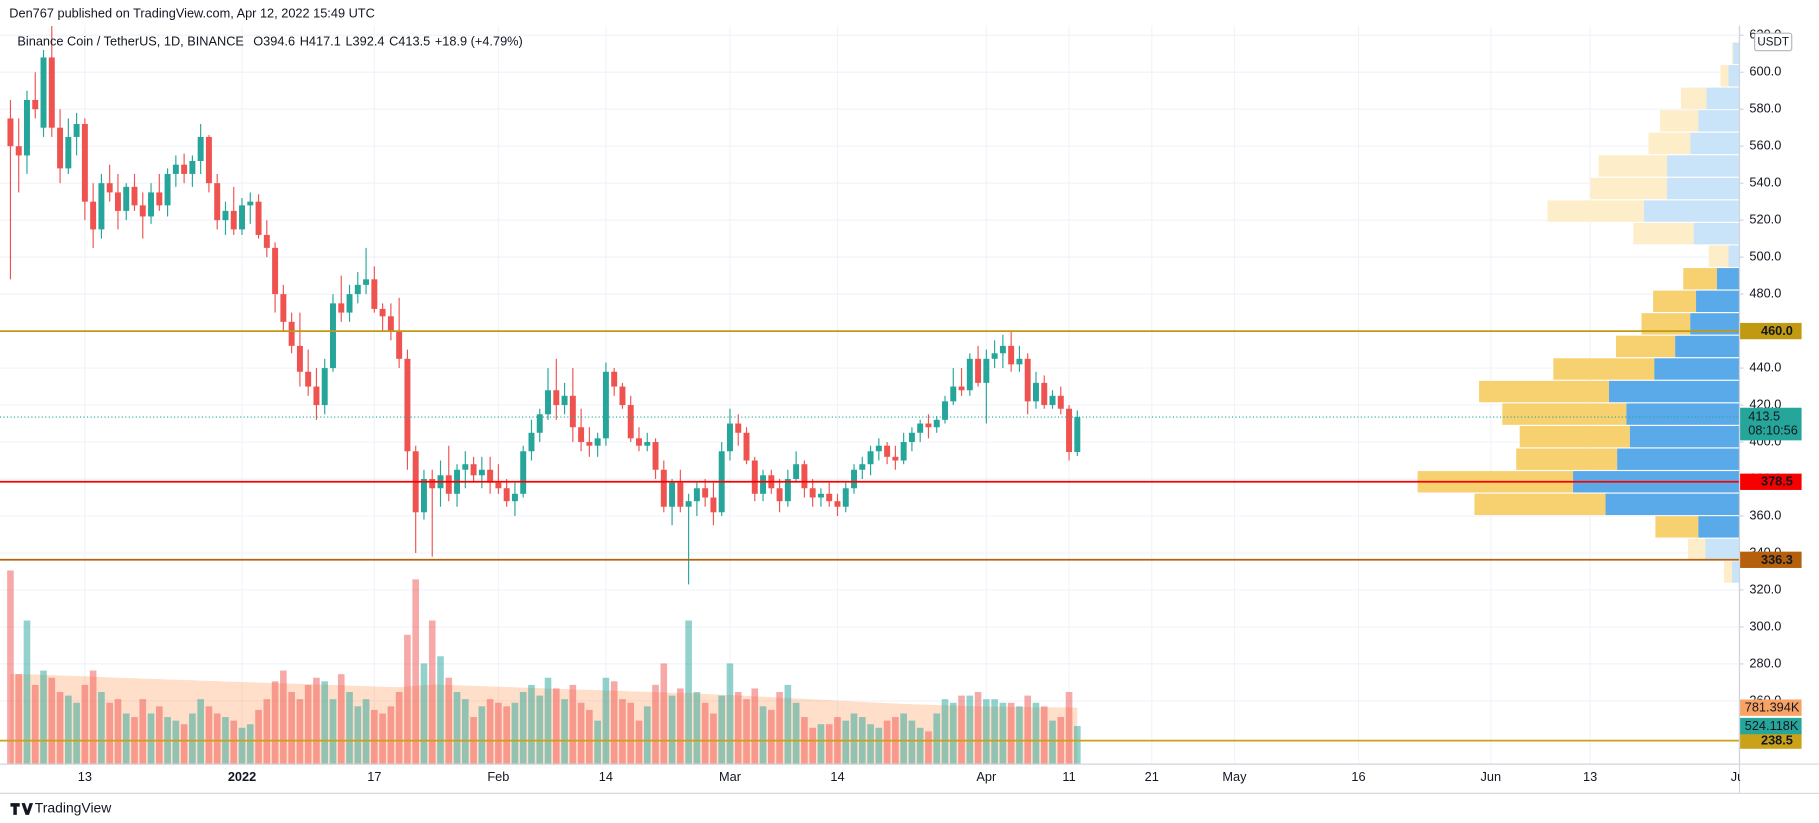  I want to click on volume-ma-label-box, so click(1771, 707).